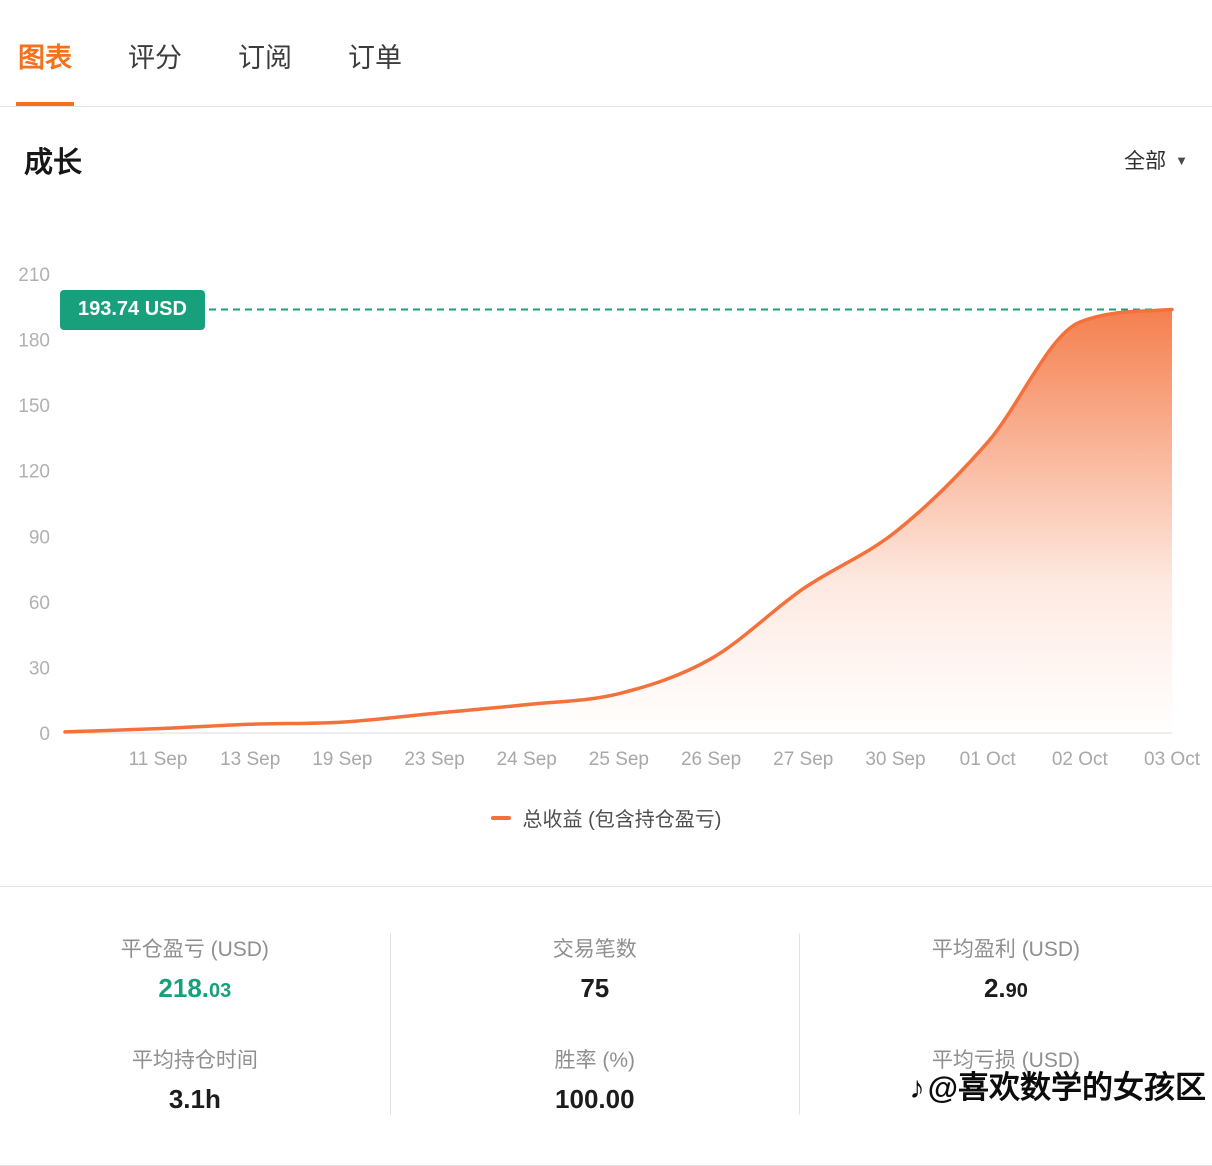  What do you see at coordinates (711, 759) in the screenshot?
I see `x-axis-label: 26 Sep` at bounding box center [711, 759].